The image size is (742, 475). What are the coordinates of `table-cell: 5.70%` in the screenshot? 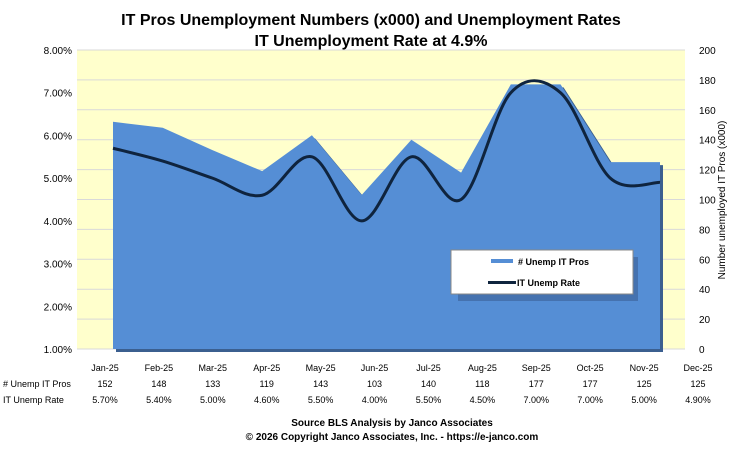 It's located at (105, 400).